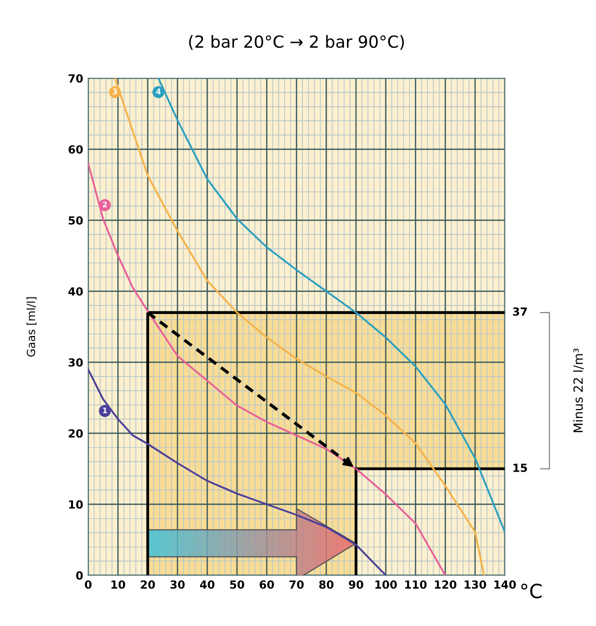 The height and width of the screenshot is (626, 596). What do you see at coordinates (445, 584) in the screenshot?
I see `x-tick-label: 120` at bounding box center [445, 584].